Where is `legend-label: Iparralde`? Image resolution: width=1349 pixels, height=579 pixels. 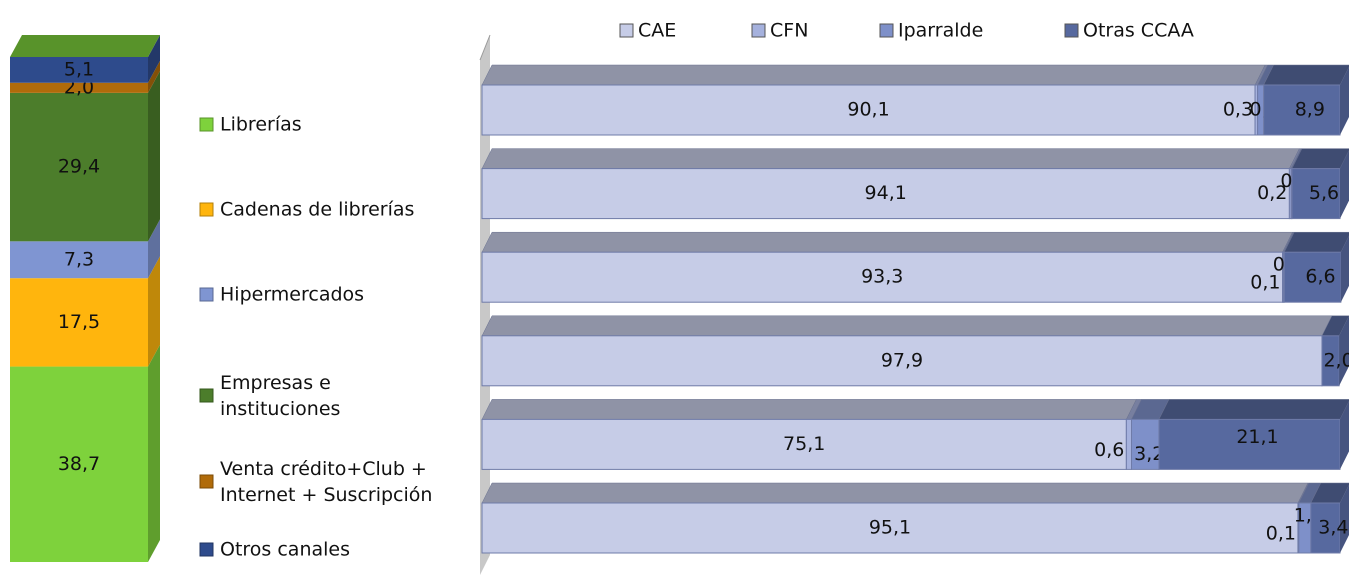 legend-label: Iparralde is located at coordinates (940, 31).